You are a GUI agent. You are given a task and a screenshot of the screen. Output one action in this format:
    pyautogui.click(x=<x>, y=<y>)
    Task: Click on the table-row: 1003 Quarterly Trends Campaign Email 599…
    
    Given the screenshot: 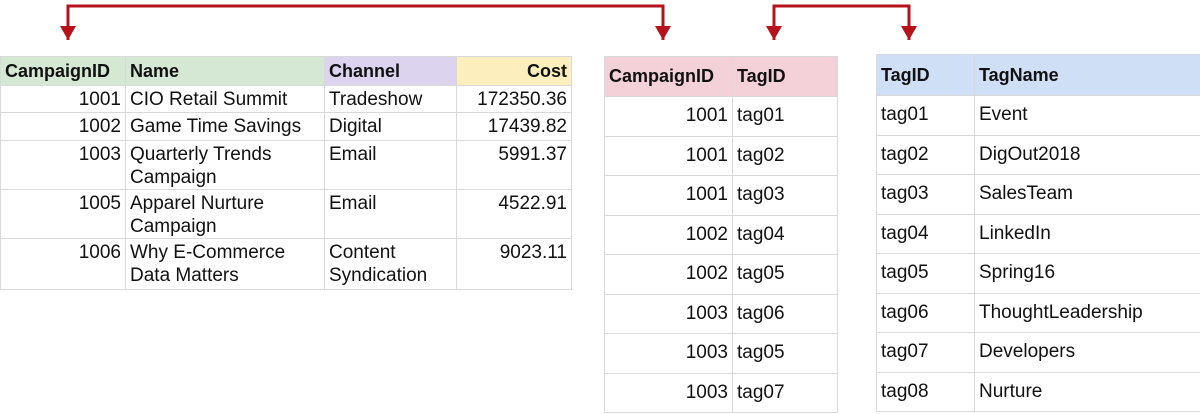 What is the action you would take?
    pyautogui.click(x=286, y=165)
    